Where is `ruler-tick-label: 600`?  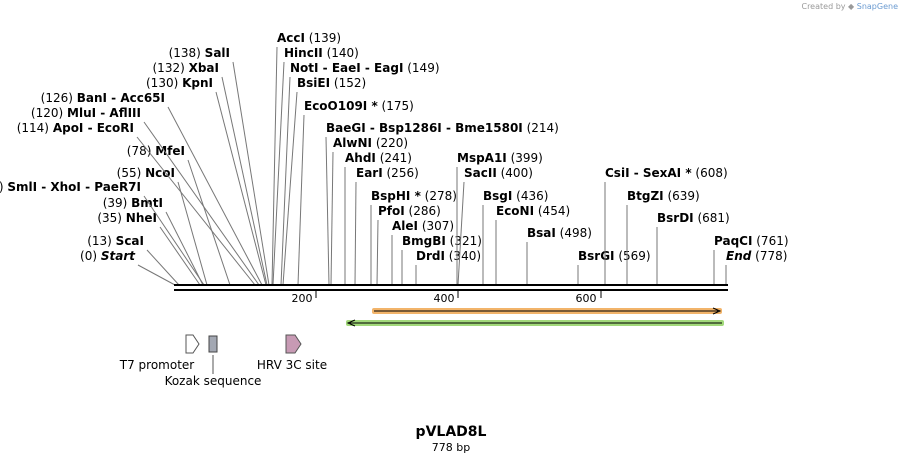
ruler-tick-label: 600 is located at coordinates (586, 298).